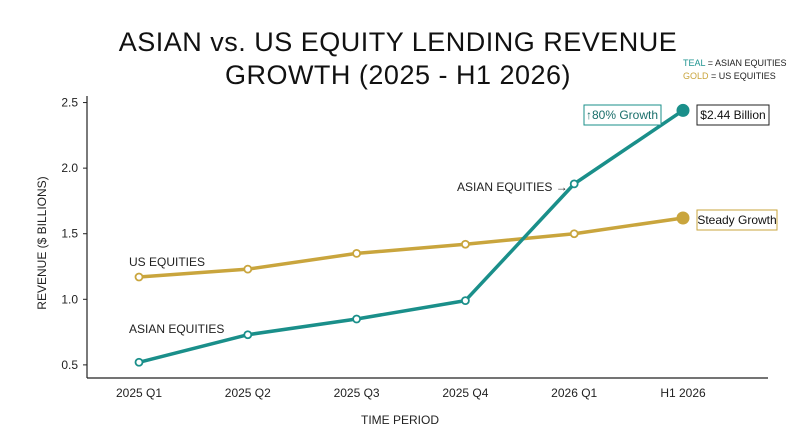 The image size is (800, 447). I want to click on steady-callout: Steady Growth, so click(737, 220).